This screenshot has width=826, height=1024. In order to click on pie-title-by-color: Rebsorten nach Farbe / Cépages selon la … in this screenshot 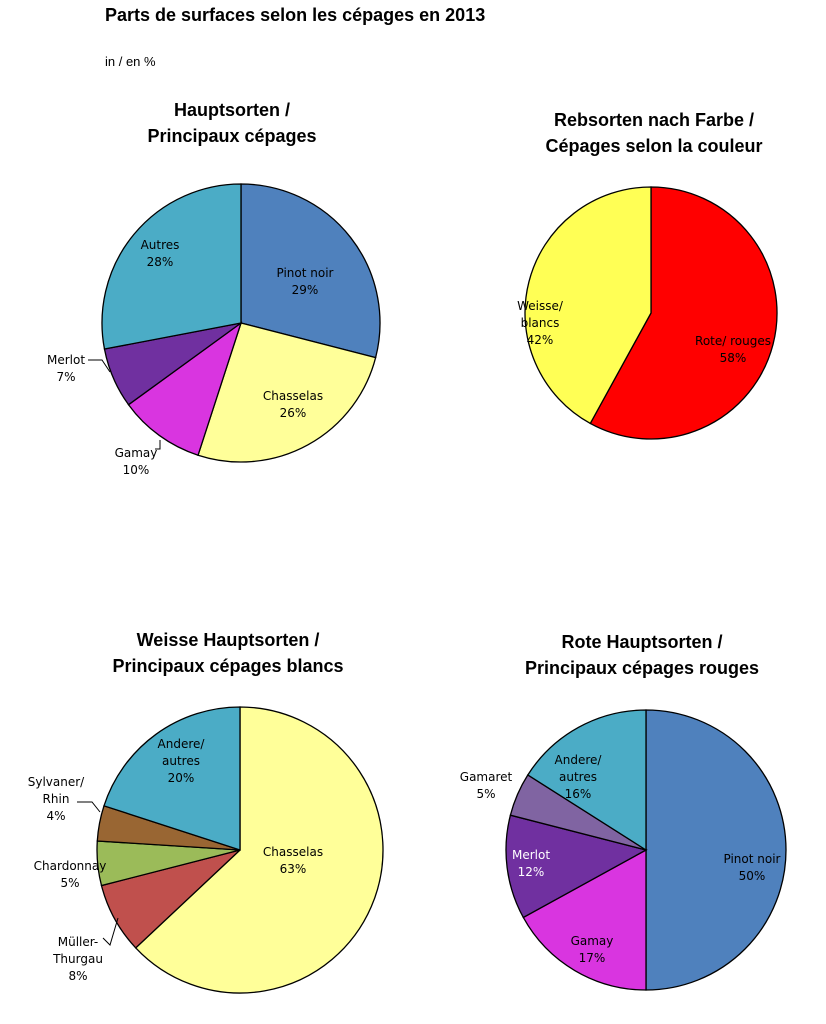, I will do `click(645, 133)`.